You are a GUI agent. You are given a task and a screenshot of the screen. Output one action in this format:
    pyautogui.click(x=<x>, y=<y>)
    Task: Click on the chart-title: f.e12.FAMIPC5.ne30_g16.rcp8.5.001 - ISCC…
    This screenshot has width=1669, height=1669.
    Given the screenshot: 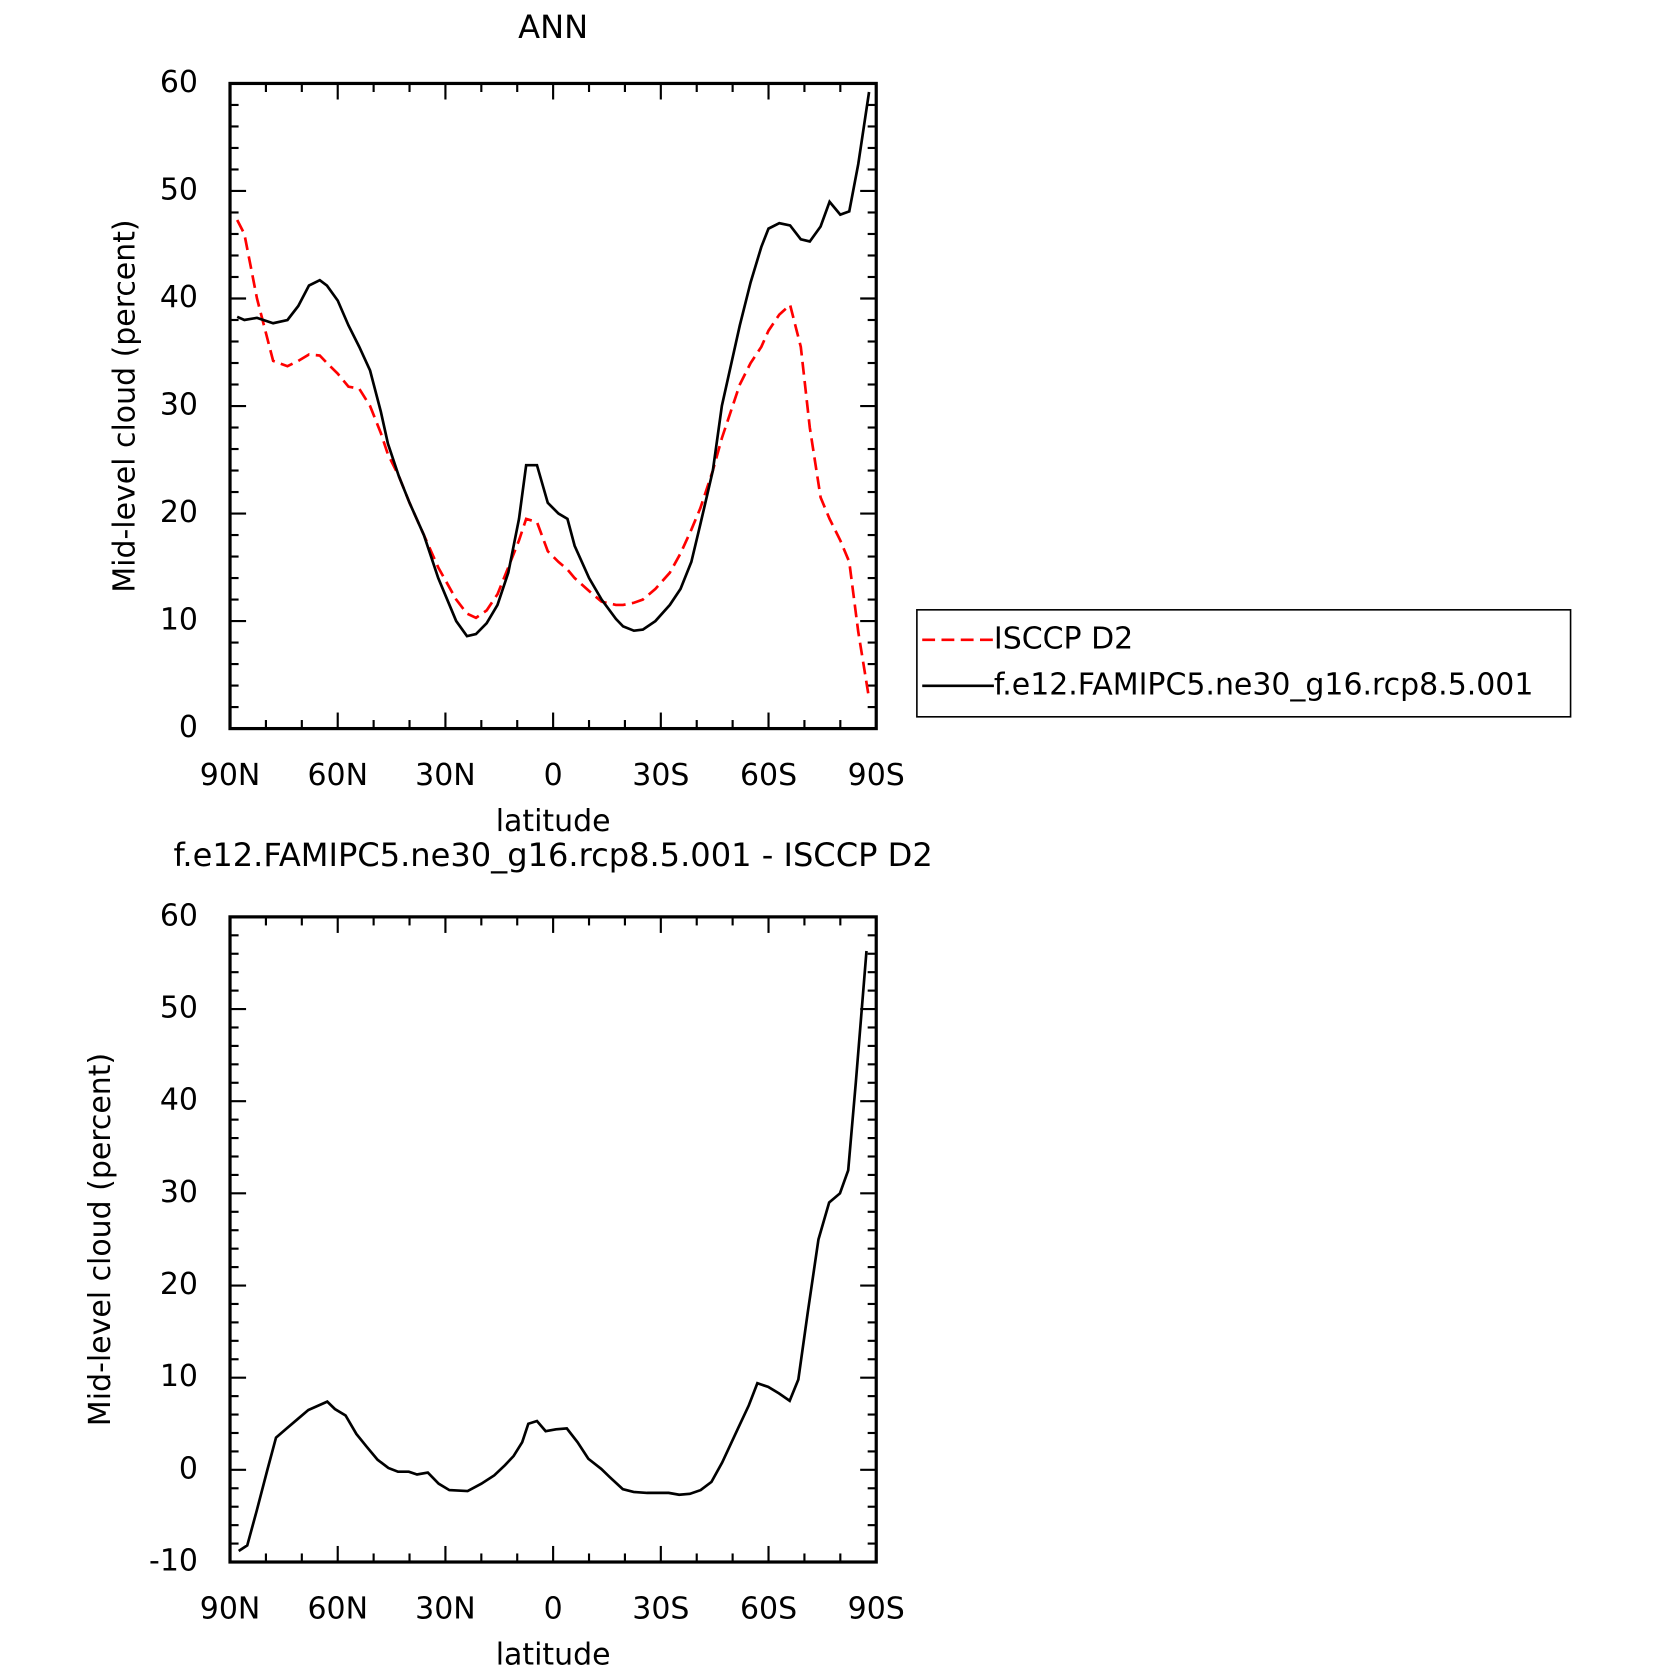 What is the action you would take?
    pyautogui.click(x=552, y=855)
    